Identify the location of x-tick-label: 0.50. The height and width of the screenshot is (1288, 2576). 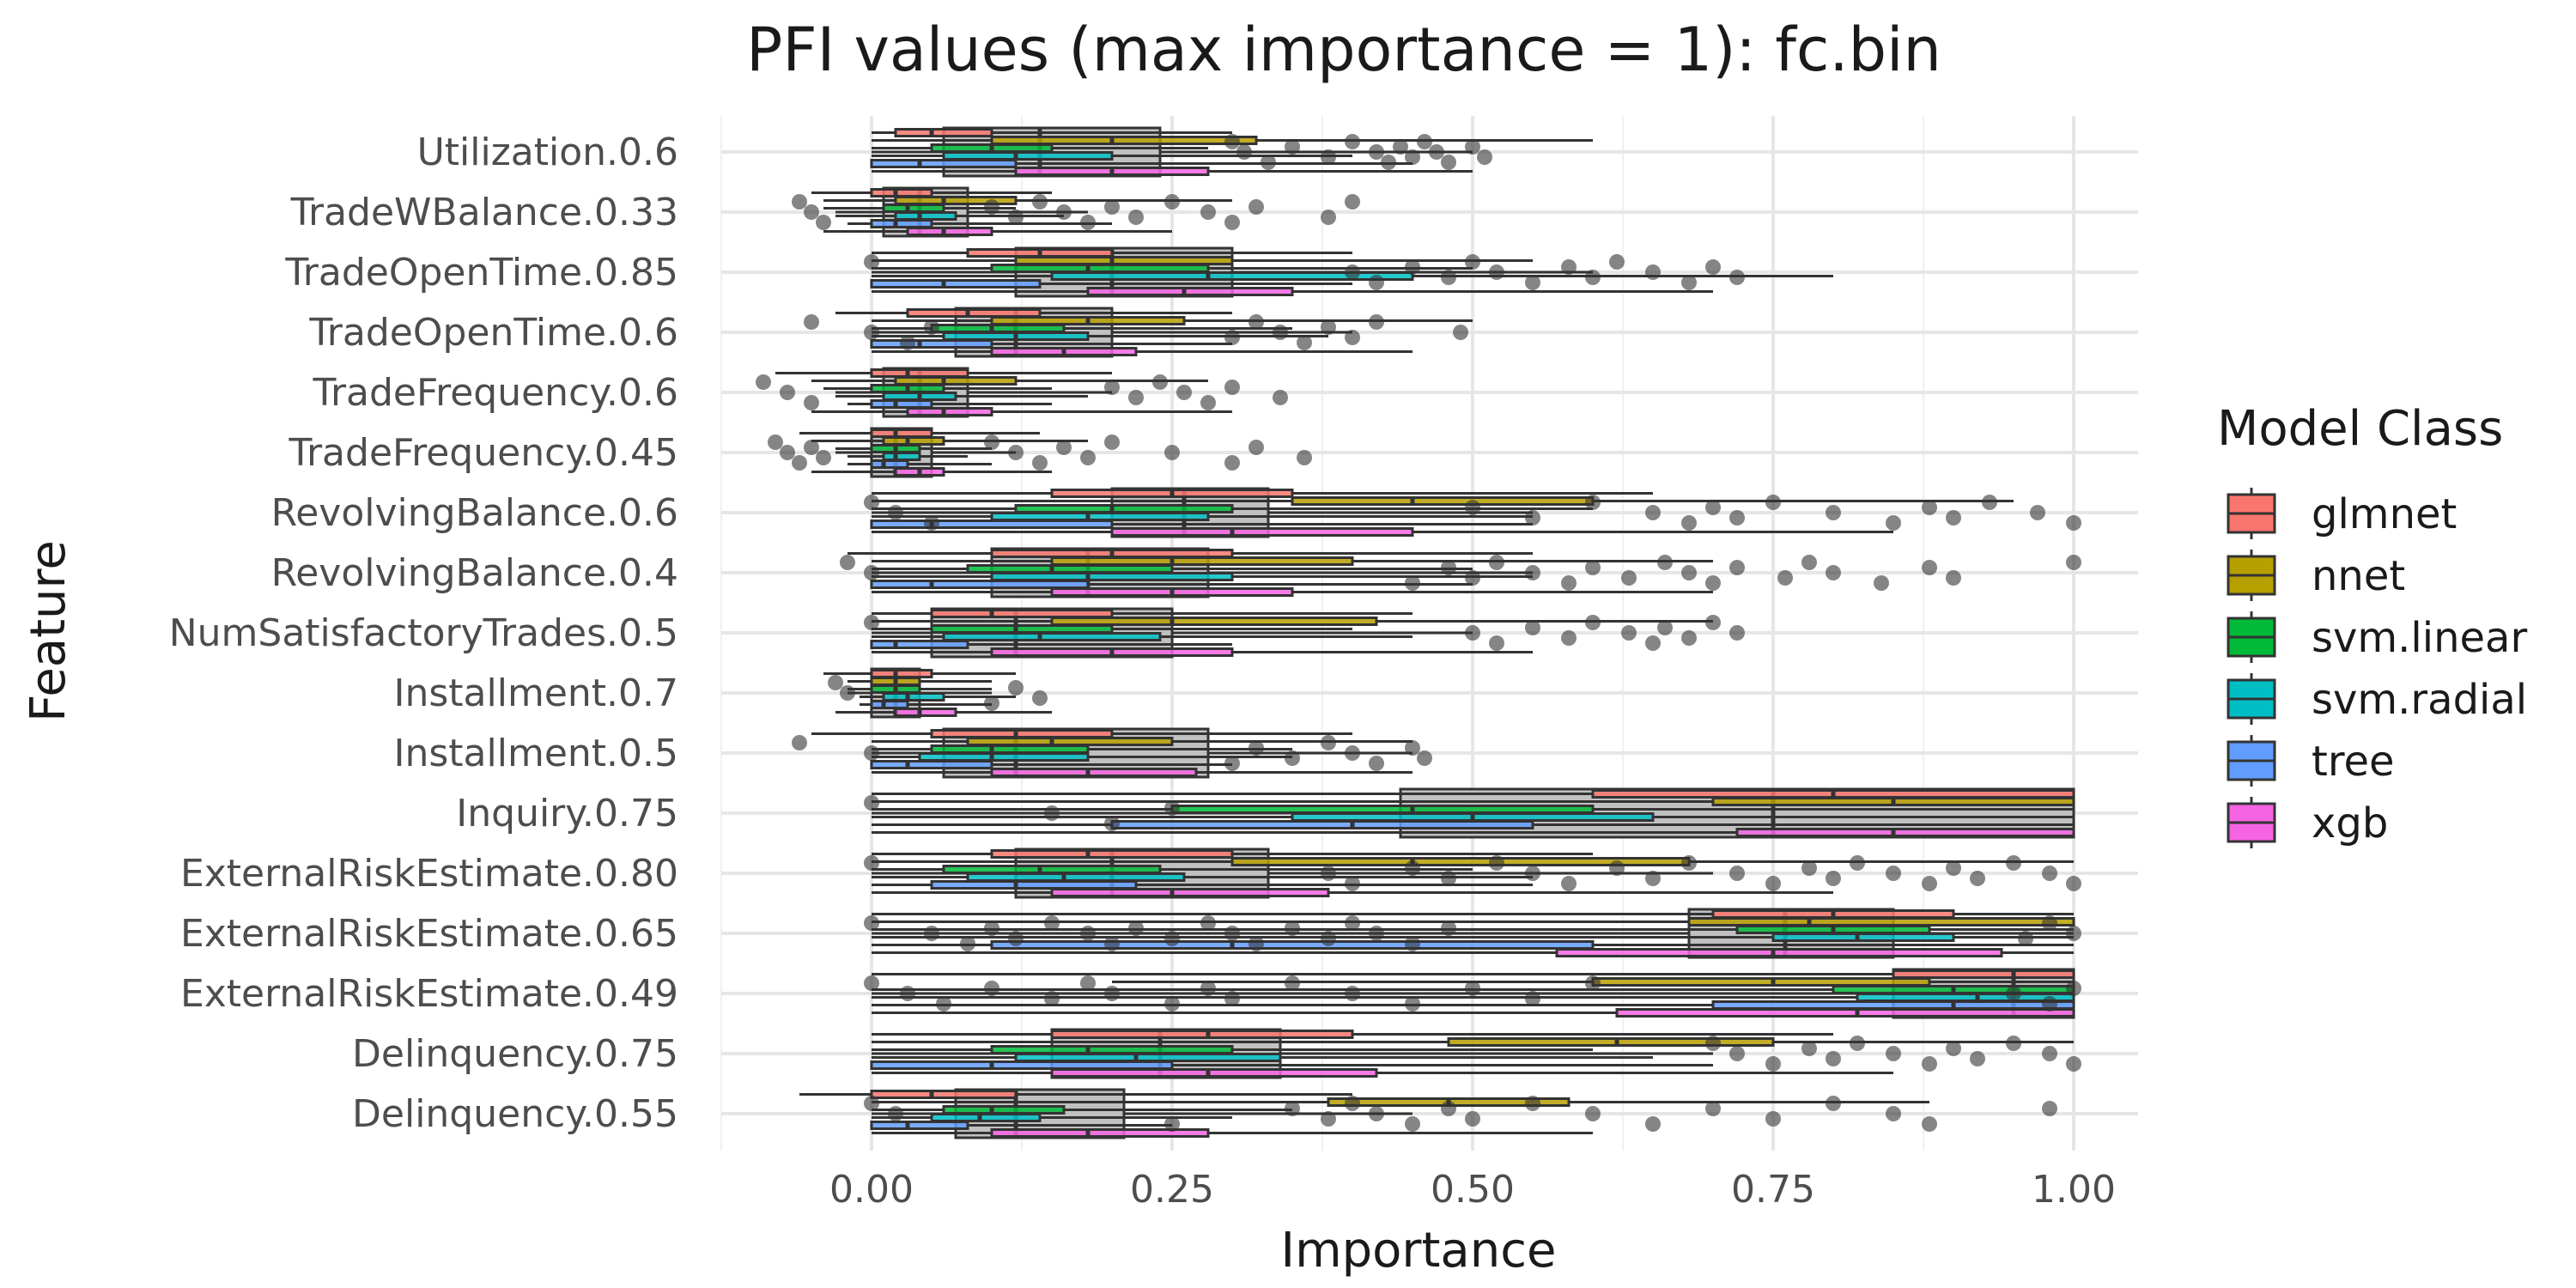
(1473, 1190).